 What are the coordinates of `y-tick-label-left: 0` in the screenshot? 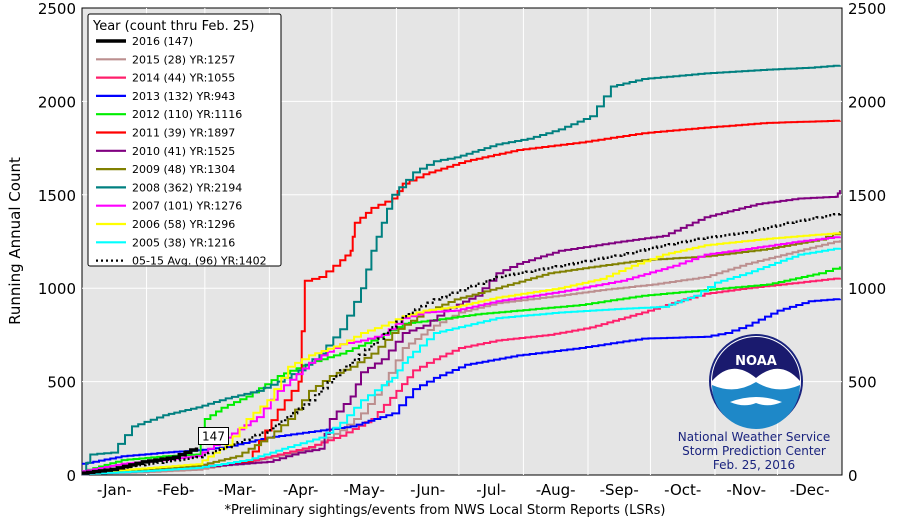 It's located at (71, 476).